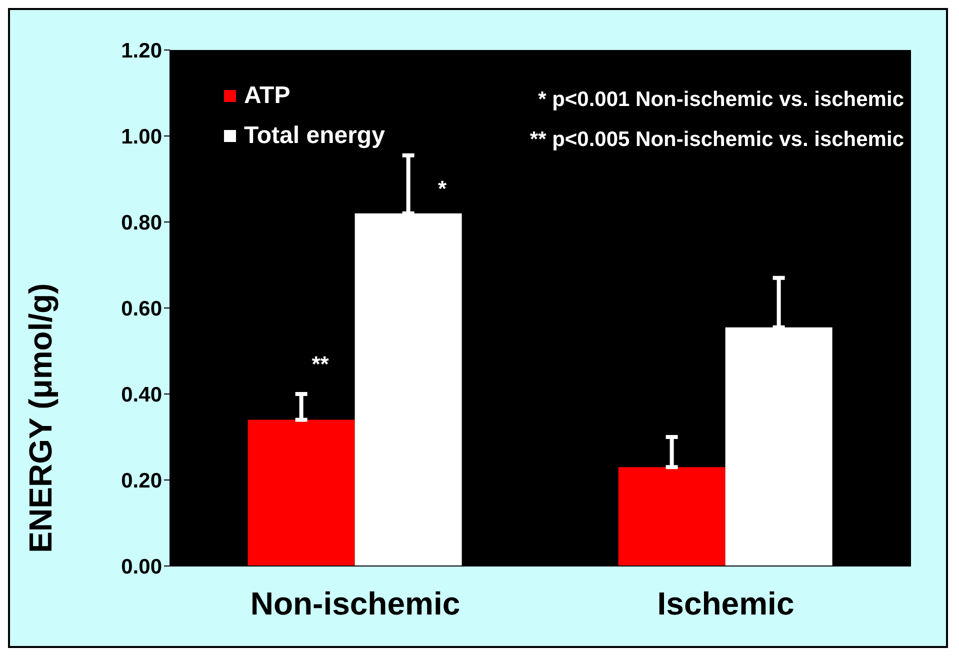 Image resolution: width=959 pixels, height=657 pixels. What do you see at coordinates (267, 96) in the screenshot?
I see `legend-label: ATP` at bounding box center [267, 96].